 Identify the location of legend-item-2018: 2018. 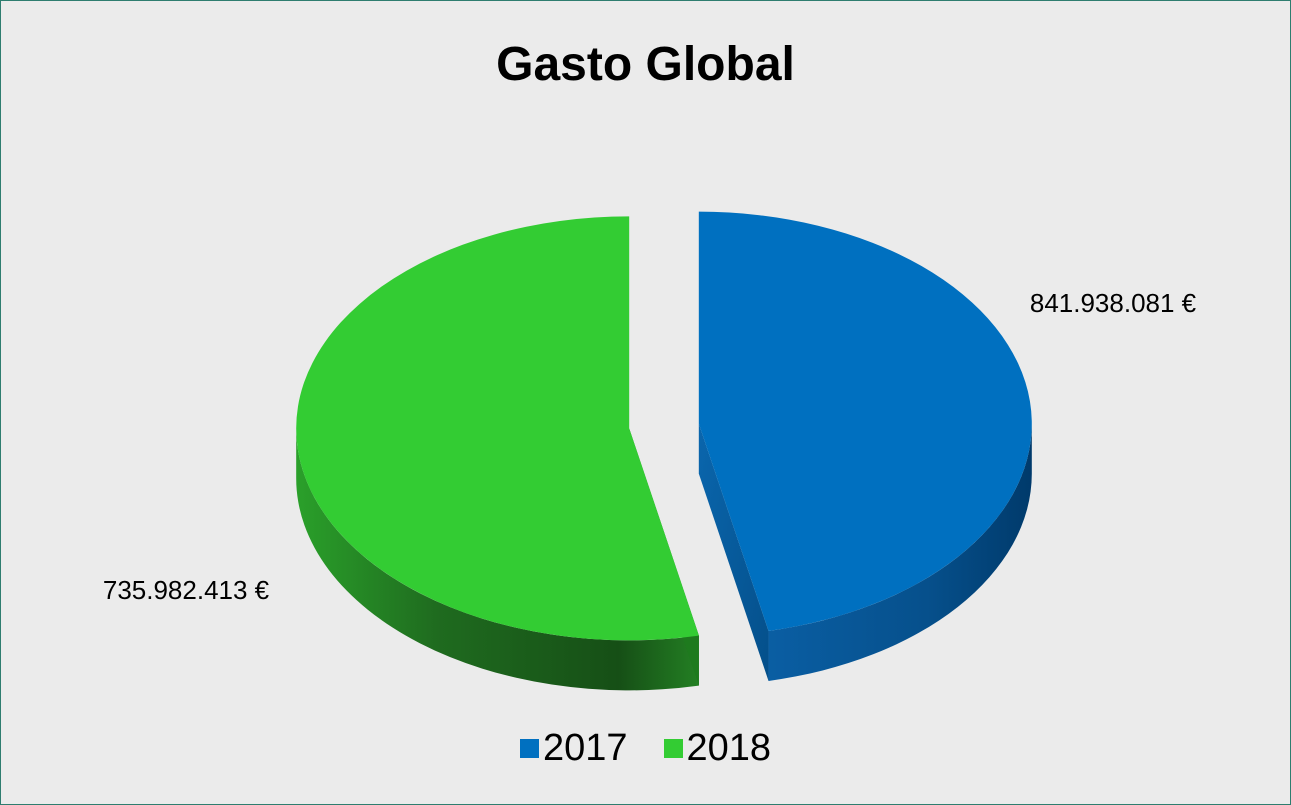
(717, 748).